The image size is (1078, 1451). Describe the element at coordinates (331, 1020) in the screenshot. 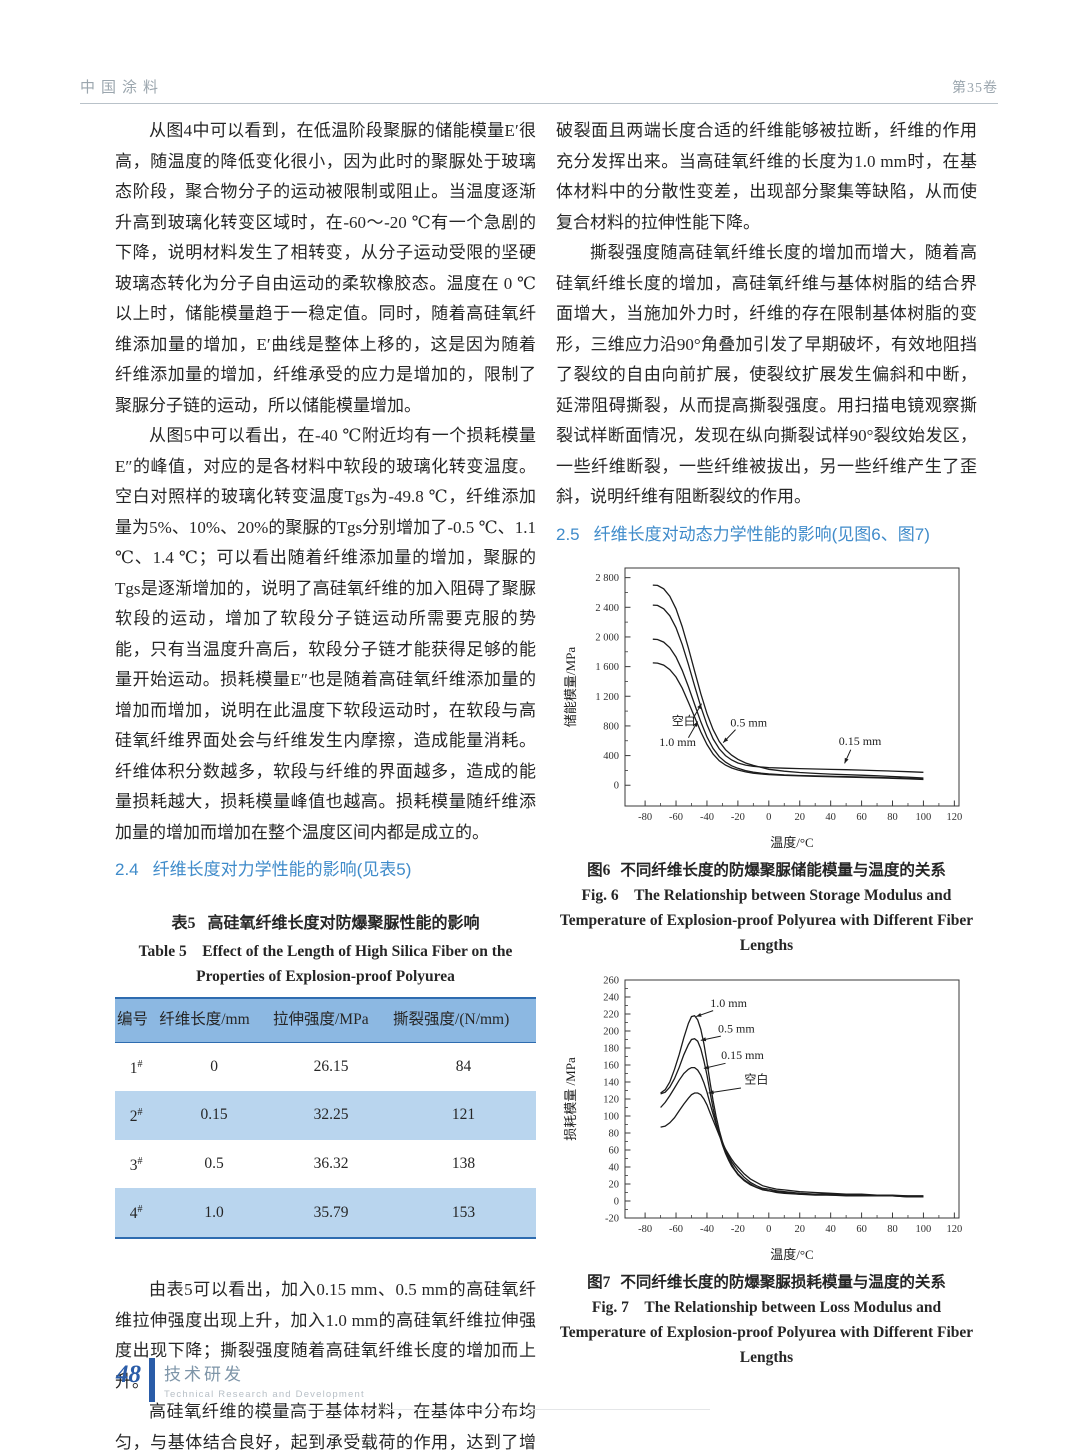

I see `table5-header-cell: 拉伸强度/MPa` at that location.